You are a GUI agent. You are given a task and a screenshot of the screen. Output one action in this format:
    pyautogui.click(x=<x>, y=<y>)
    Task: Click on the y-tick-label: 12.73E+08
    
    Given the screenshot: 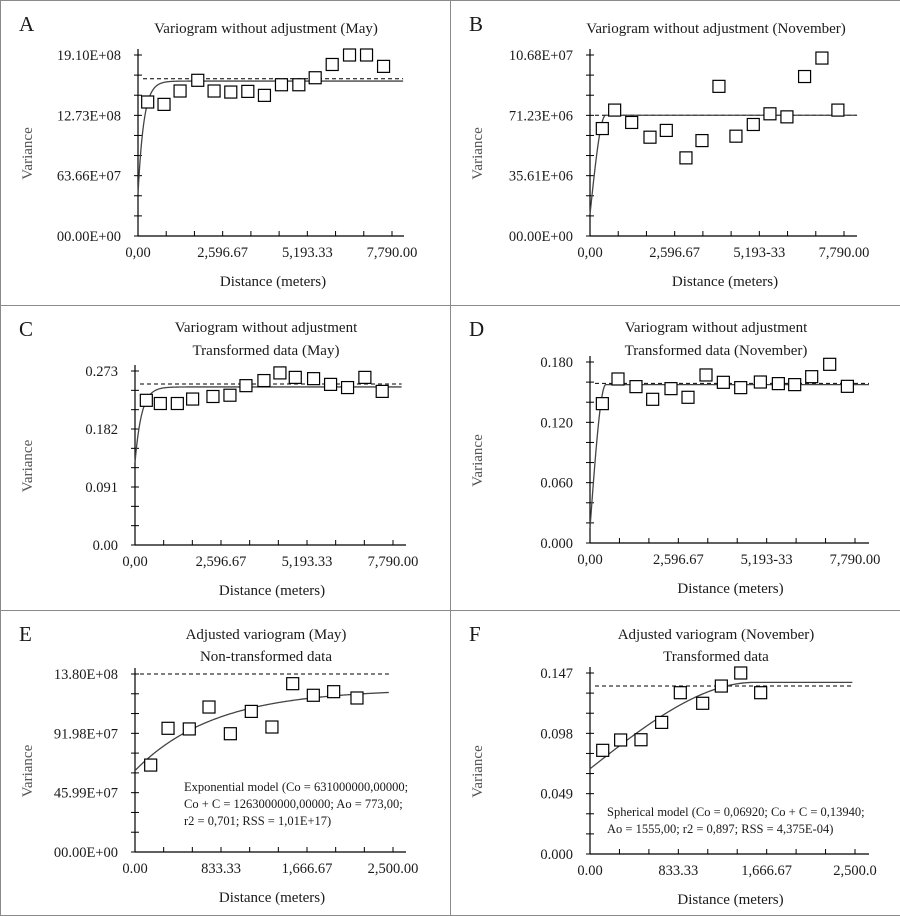 What is the action you would take?
    pyautogui.click(x=89, y=116)
    